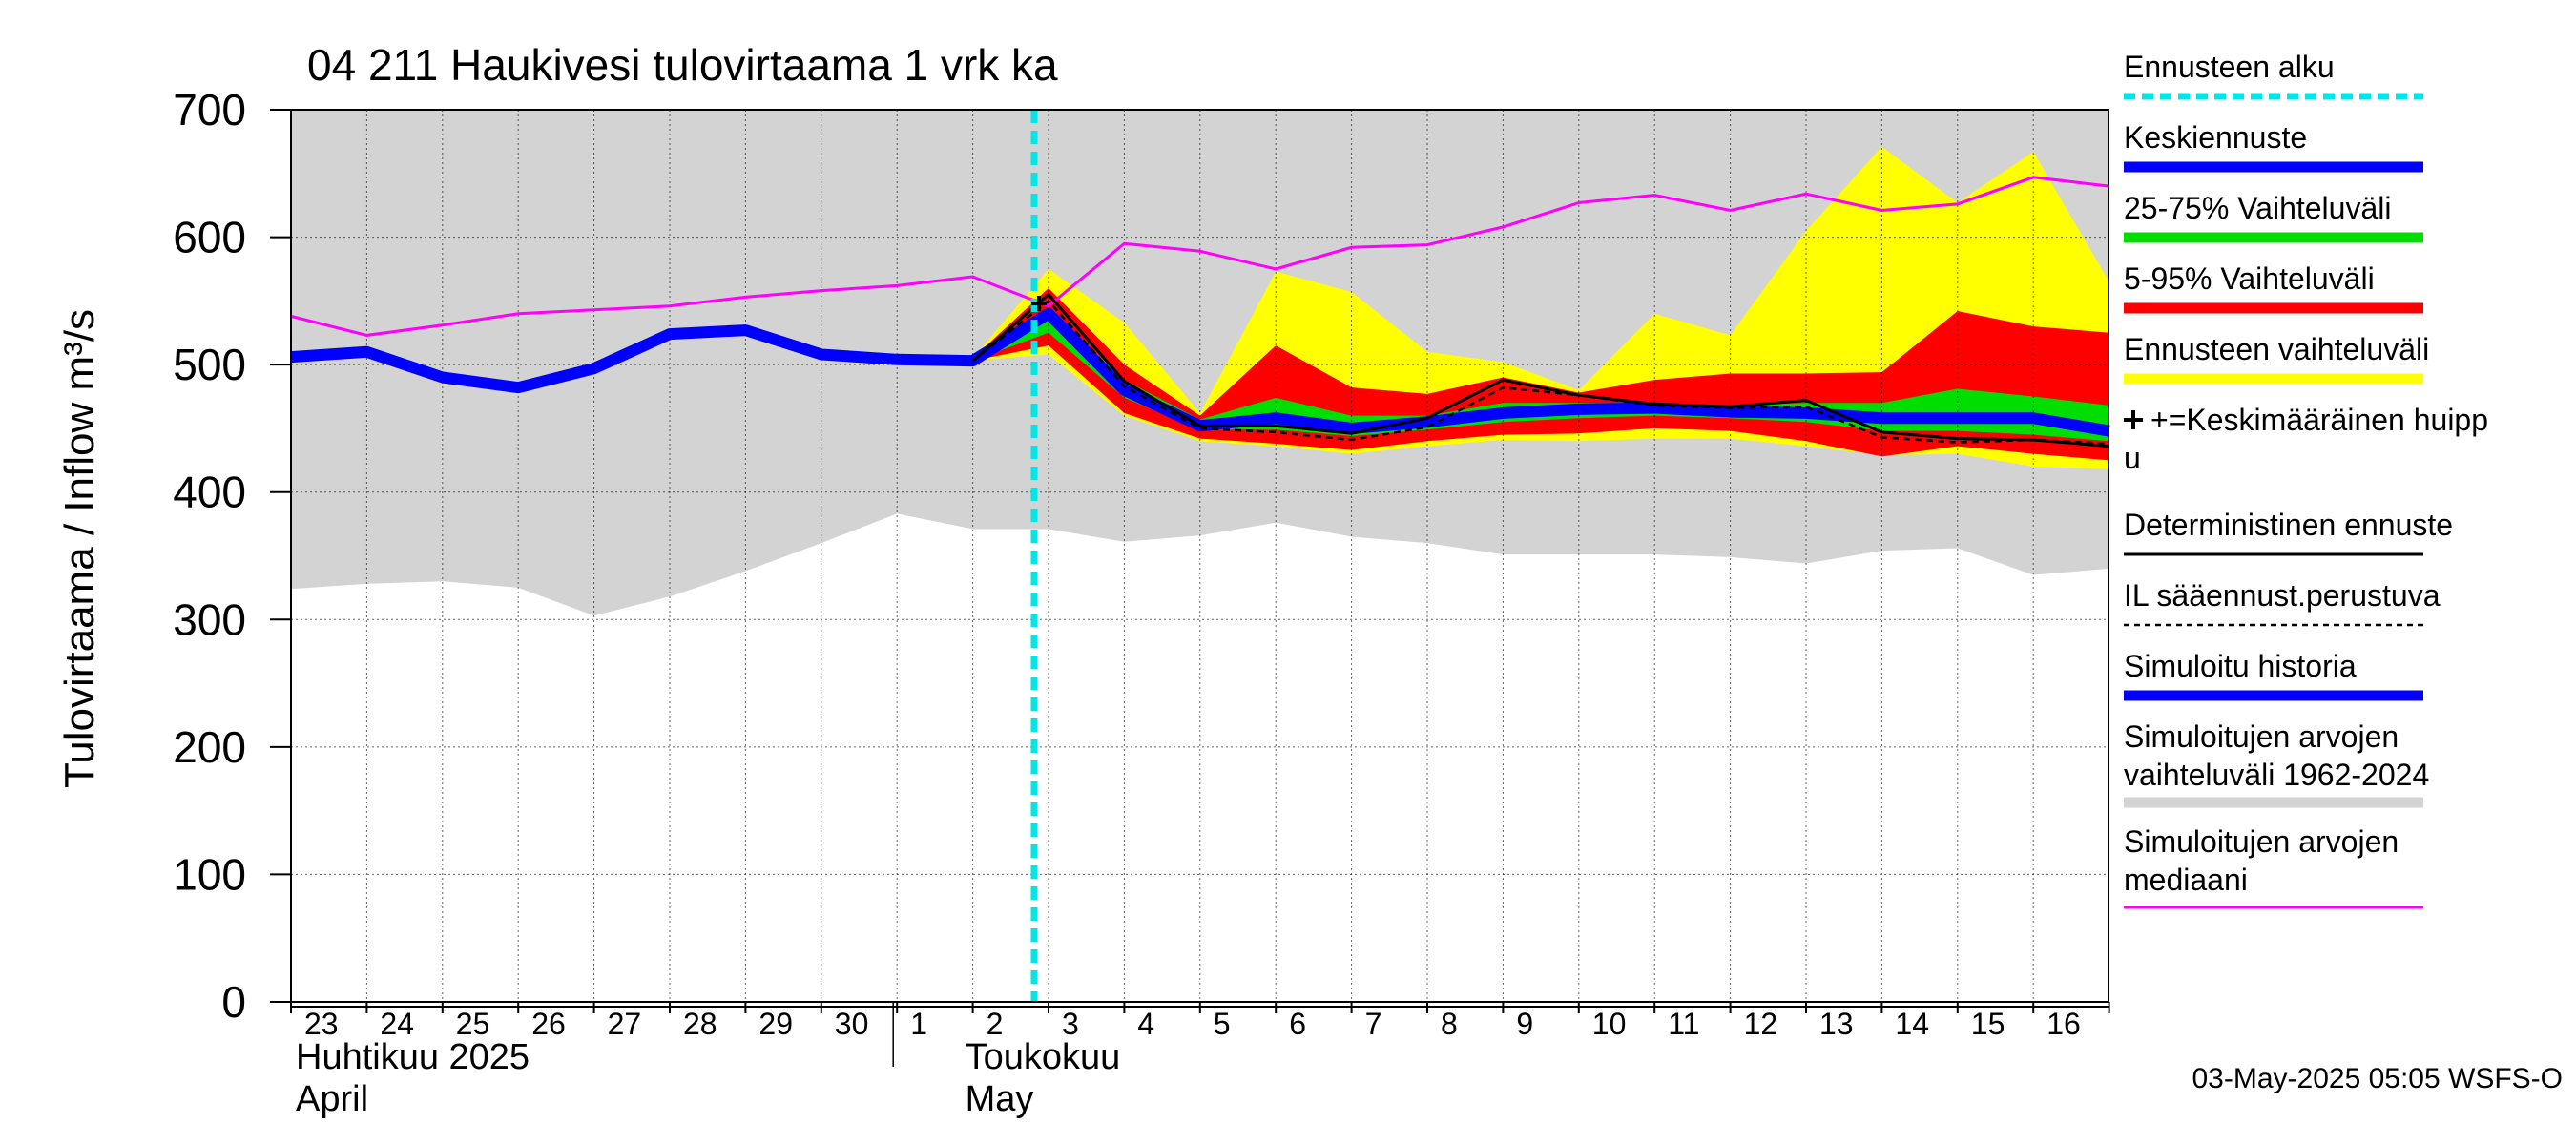 The width and height of the screenshot is (2576, 1145). What do you see at coordinates (2282, 596) in the screenshot?
I see `legend-label: IL sääennust.perustuva` at bounding box center [2282, 596].